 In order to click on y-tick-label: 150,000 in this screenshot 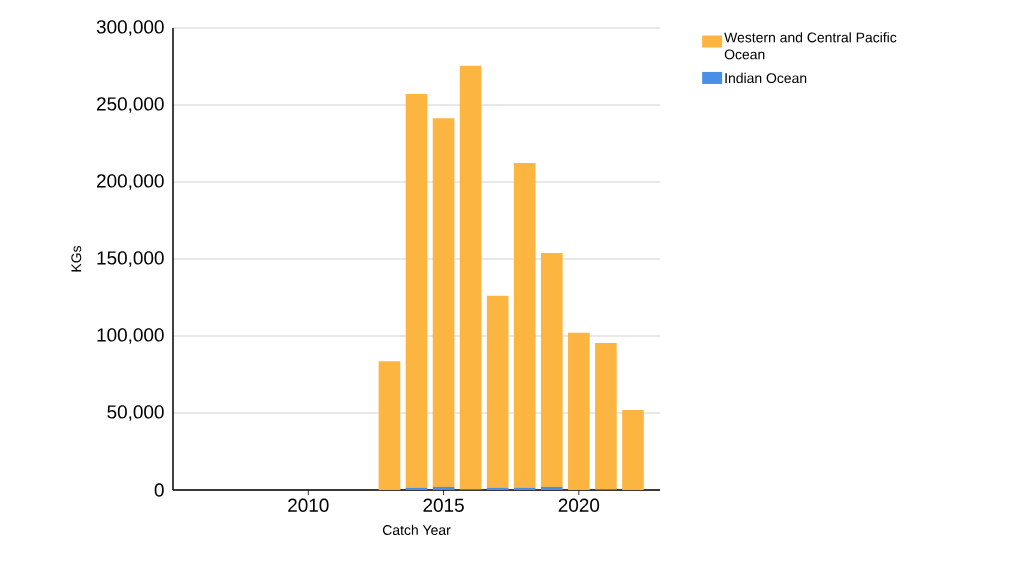, I will do `click(130, 259)`.